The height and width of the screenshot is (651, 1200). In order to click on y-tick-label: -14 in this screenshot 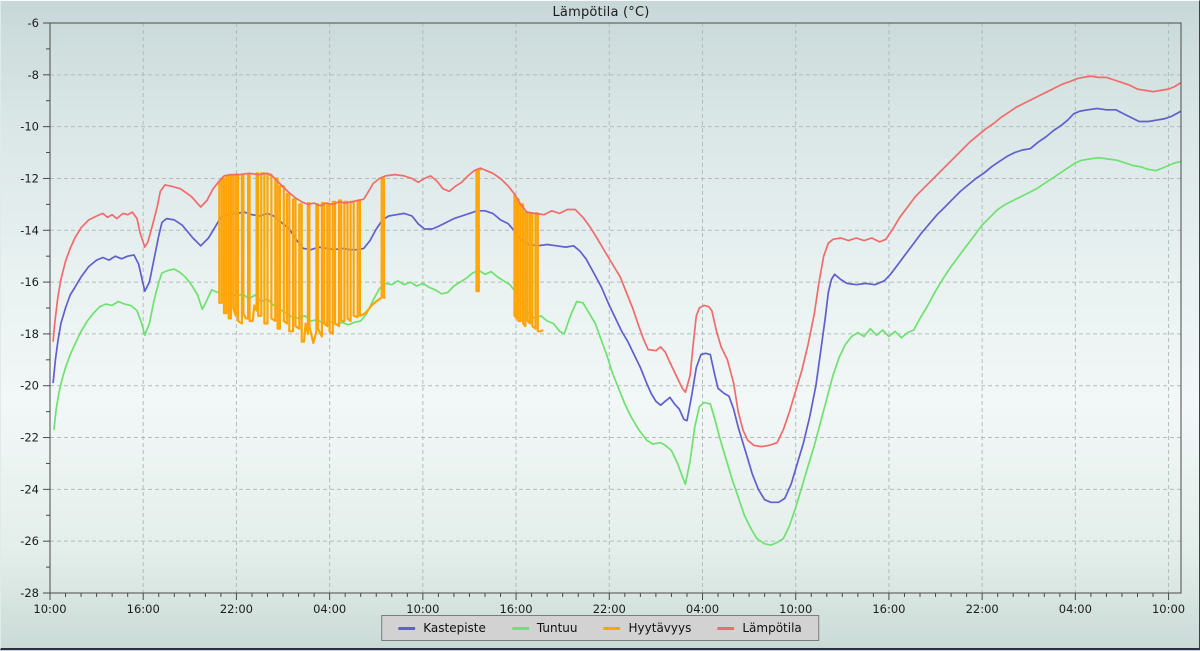, I will do `click(29, 230)`.